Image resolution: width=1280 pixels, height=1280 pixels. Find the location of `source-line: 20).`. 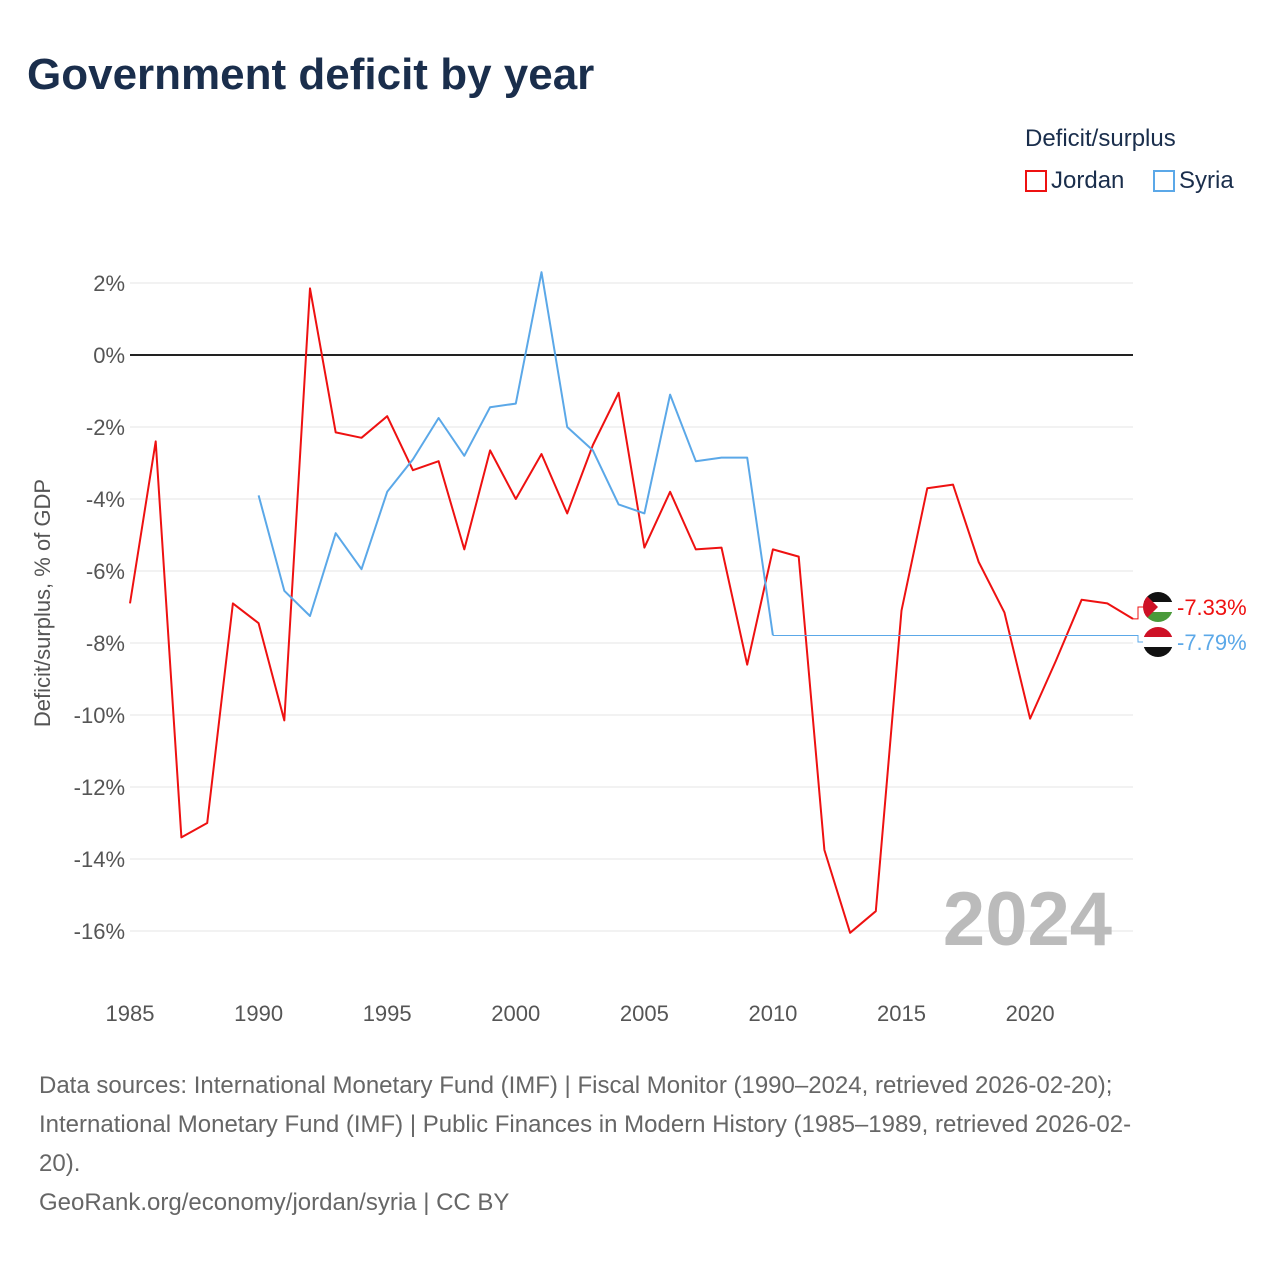

source-line: 20). is located at coordinates (60, 1163).